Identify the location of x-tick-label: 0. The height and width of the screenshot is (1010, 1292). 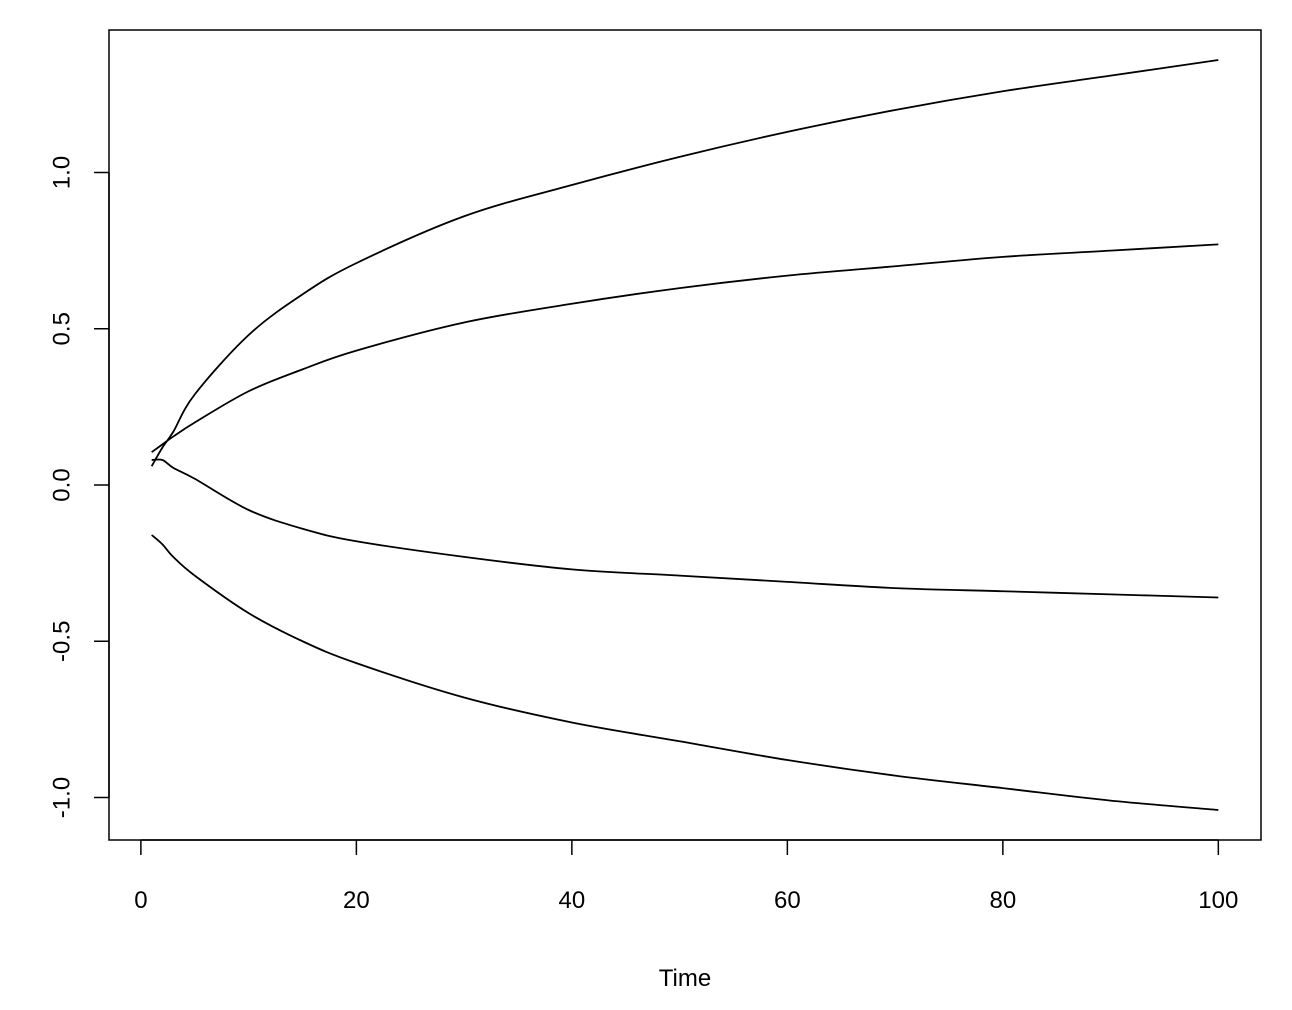
(140, 900).